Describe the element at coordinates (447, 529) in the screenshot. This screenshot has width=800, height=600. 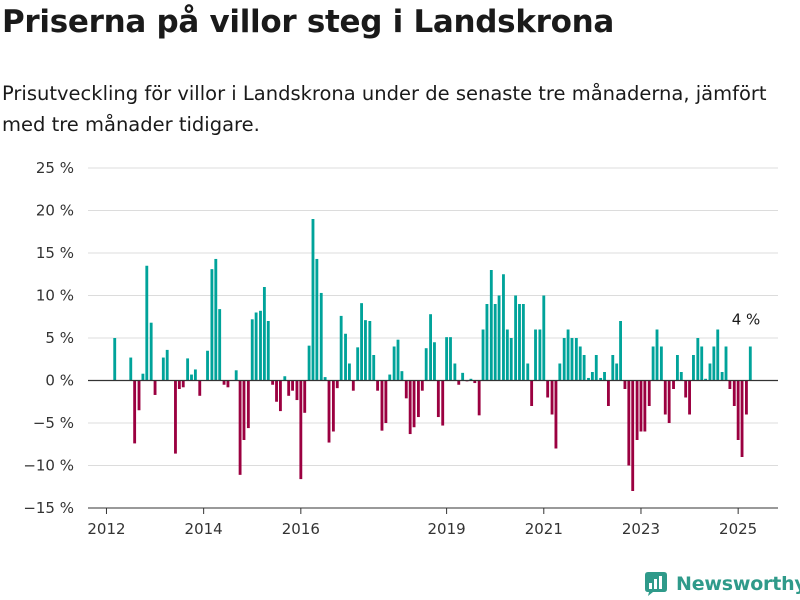
I see `x-tick-label: 2019` at that location.